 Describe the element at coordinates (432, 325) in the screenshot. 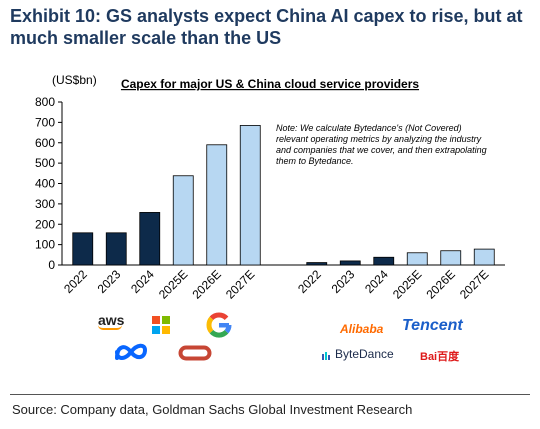

I see `tencent-logo: Tencent` at that location.